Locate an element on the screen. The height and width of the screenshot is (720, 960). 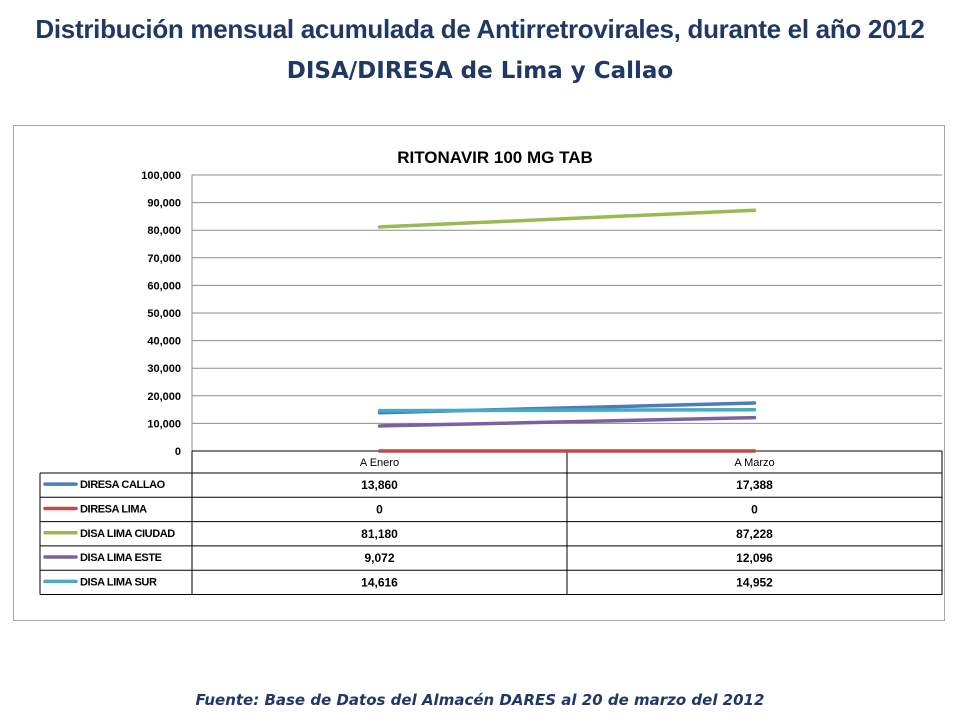
data-label: 14,616 is located at coordinates (379, 582).